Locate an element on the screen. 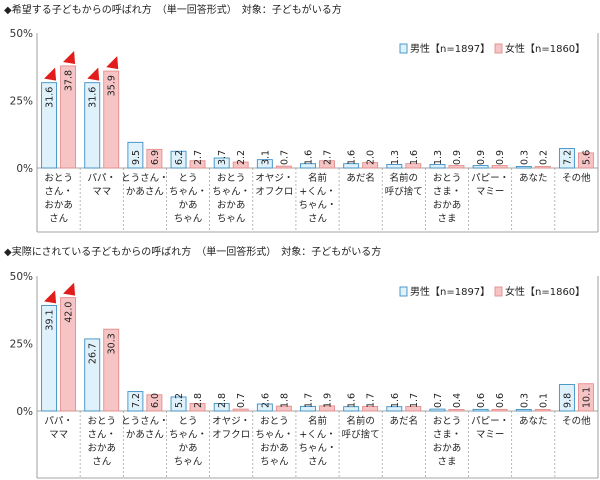 The width and height of the screenshot is (600, 480). value-label: 10.1 is located at coordinates (586, 397).